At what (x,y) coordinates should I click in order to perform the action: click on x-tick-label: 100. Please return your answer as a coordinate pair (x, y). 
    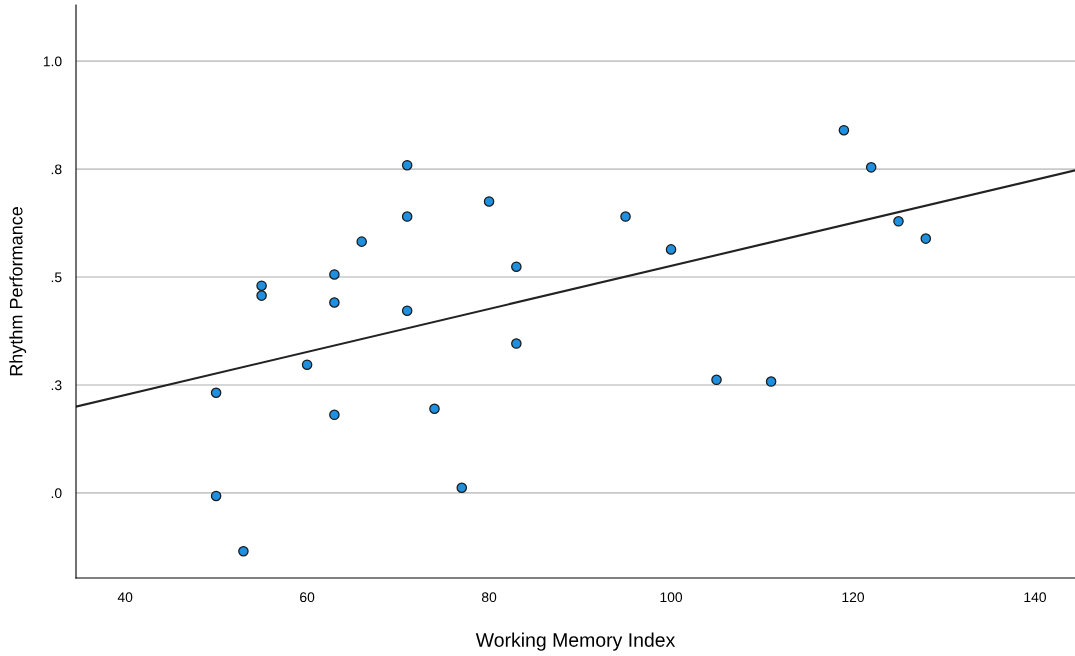
    Looking at the image, I should click on (671, 597).